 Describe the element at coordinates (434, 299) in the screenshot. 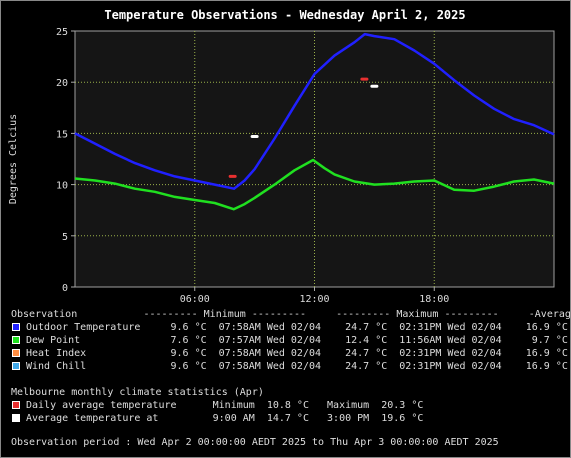

I see `x-tick-label: 18:00` at that location.